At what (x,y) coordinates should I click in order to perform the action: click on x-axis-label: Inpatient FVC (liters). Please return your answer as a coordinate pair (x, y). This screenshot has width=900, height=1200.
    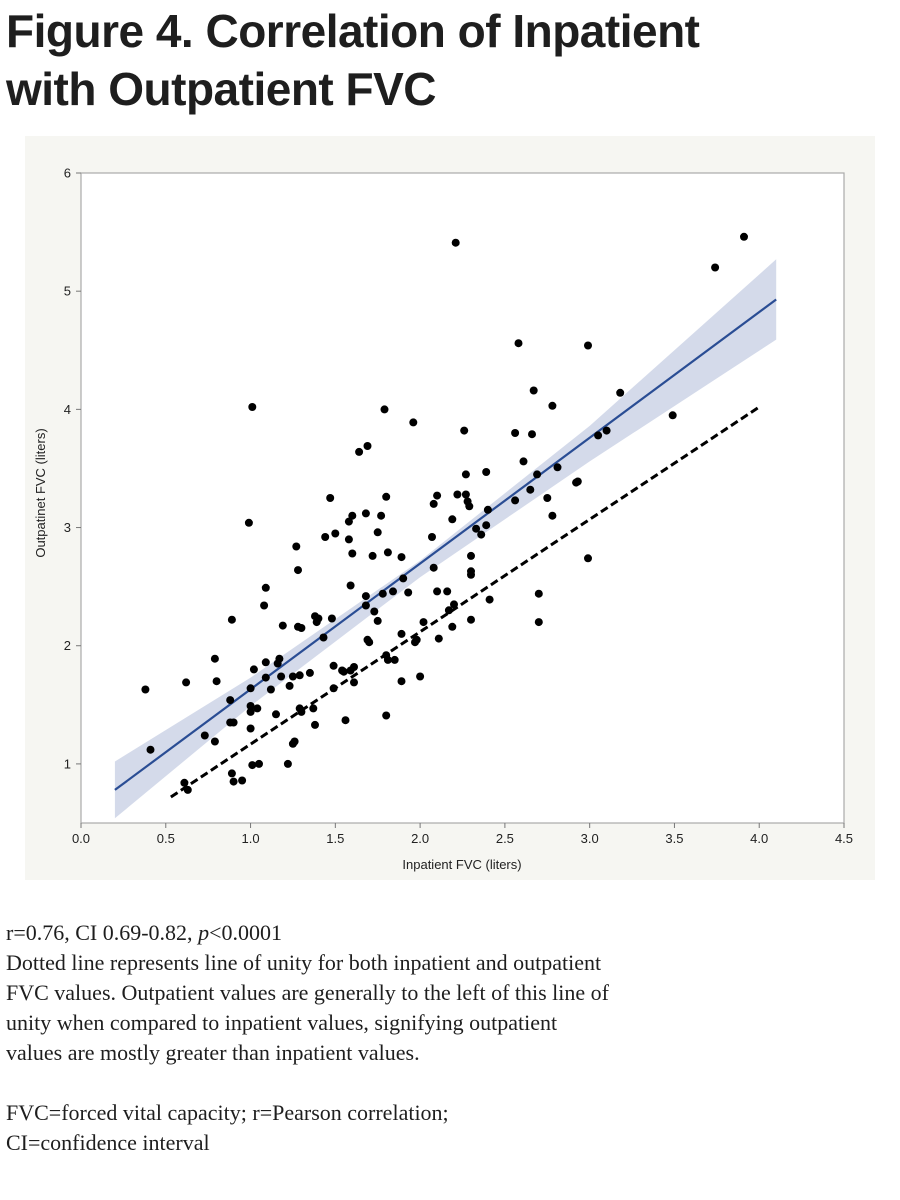
    Looking at the image, I should click on (461, 864).